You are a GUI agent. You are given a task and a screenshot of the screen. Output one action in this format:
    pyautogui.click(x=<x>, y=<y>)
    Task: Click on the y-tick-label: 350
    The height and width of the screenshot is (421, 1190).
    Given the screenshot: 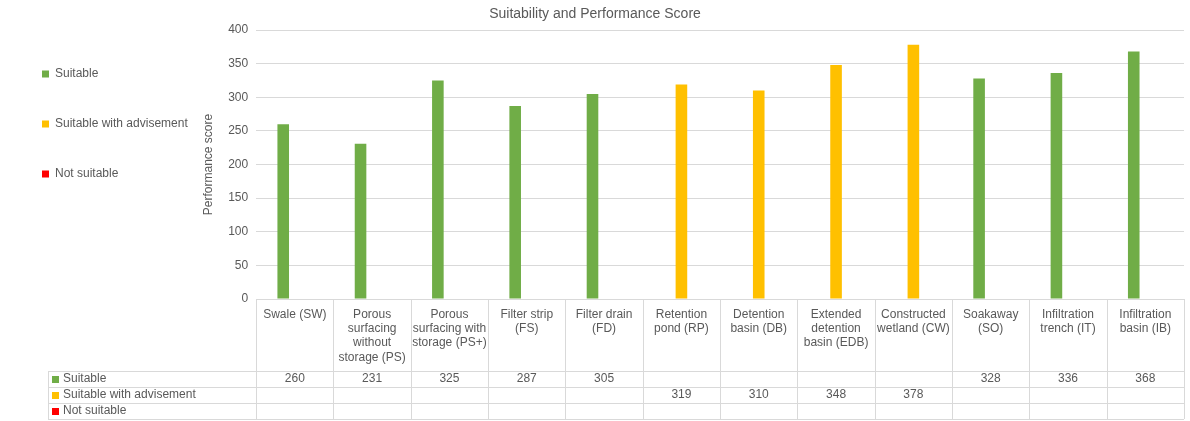 What is the action you would take?
    pyautogui.click(x=238, y=62)
    